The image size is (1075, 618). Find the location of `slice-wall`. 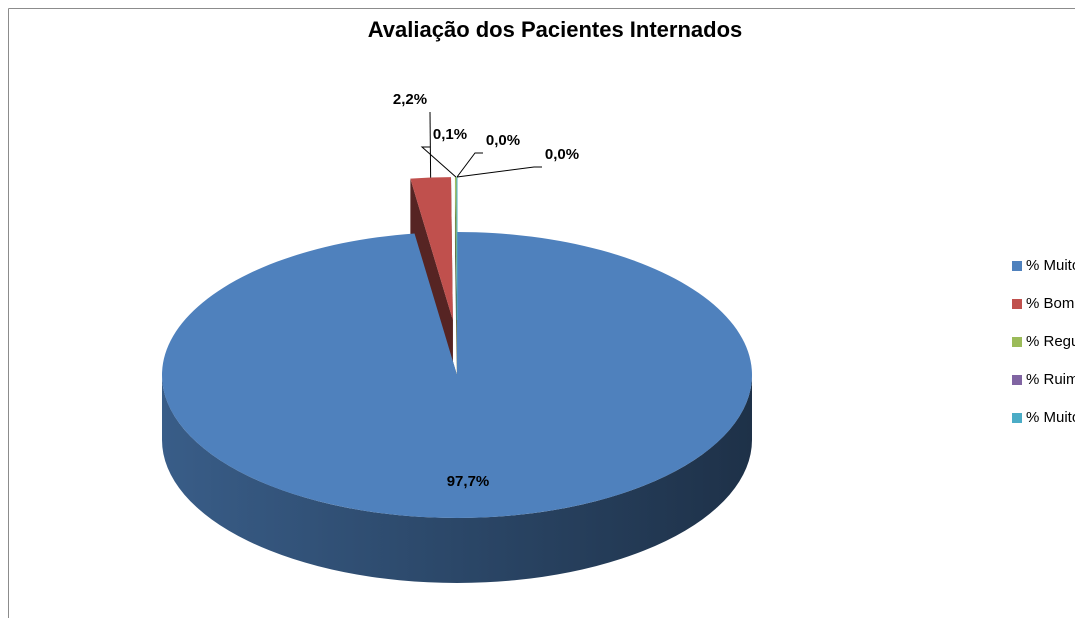

slice-wall is located at coordinates (455, 281).